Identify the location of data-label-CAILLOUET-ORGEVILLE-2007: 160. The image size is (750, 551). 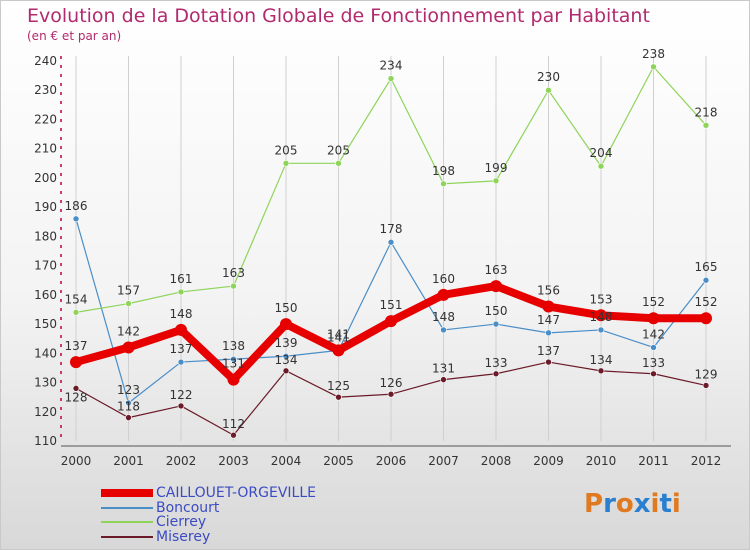
(443, 279).